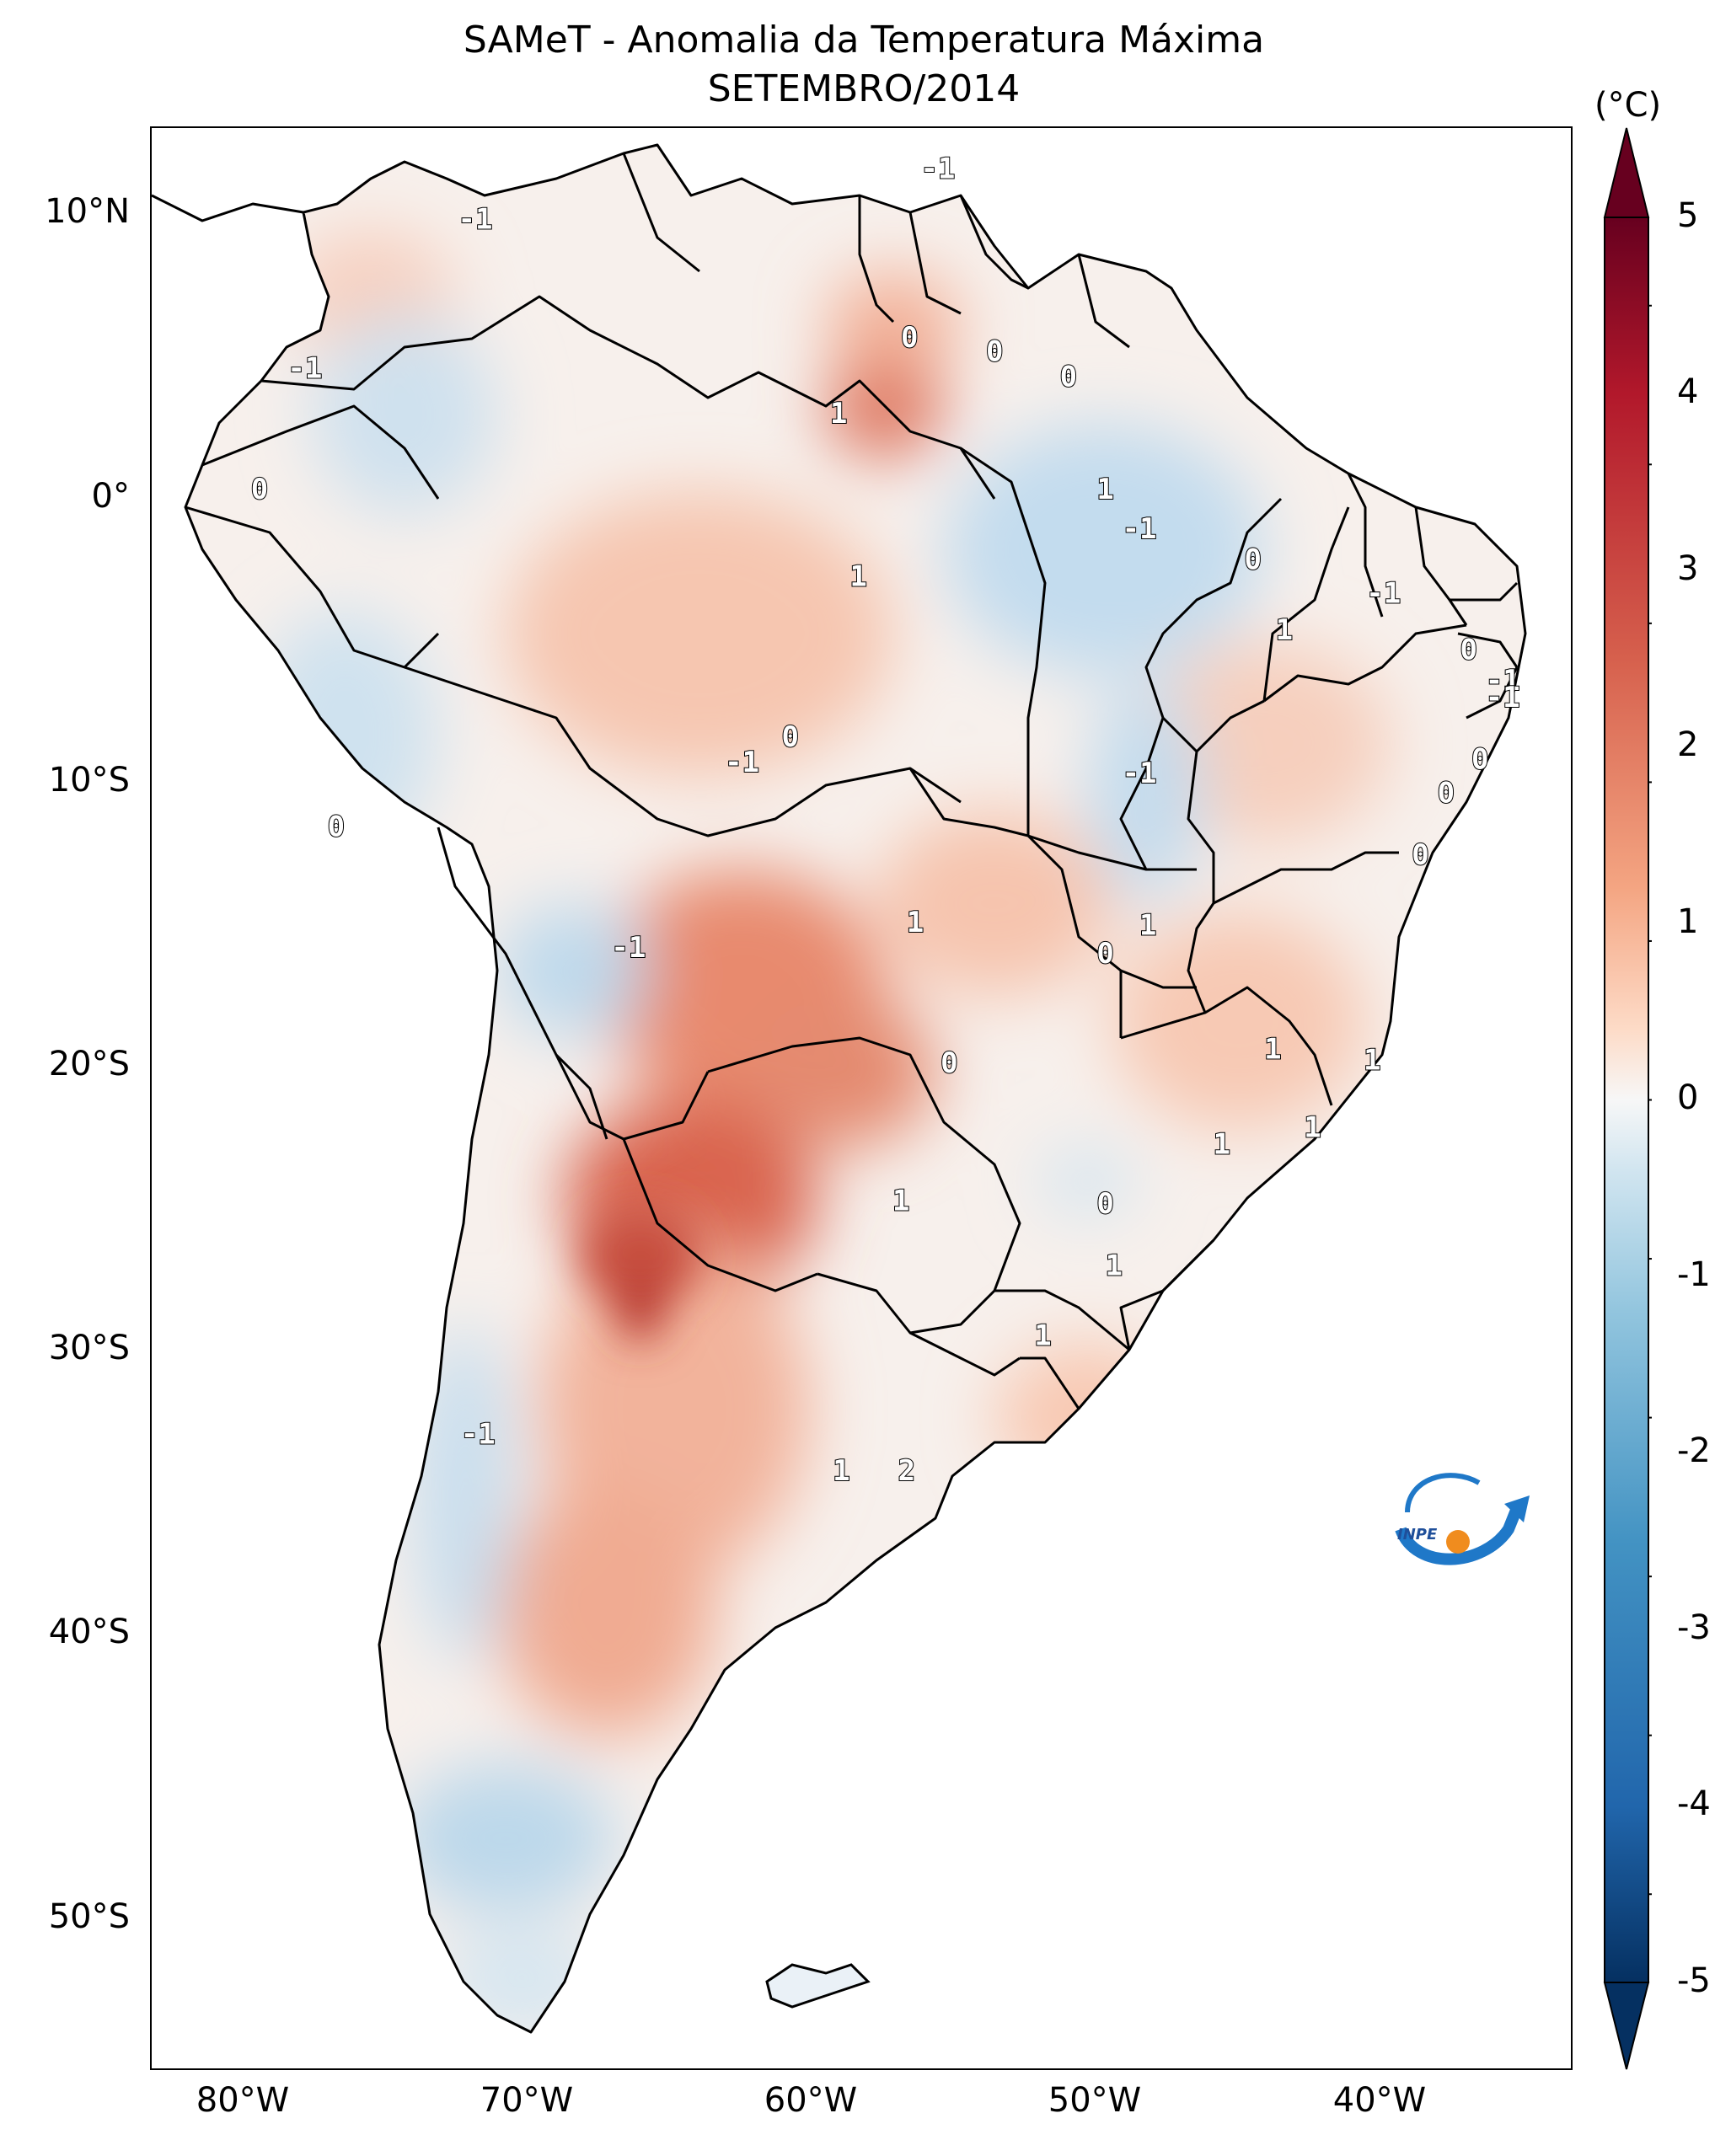  Describe the element at coordinates (1688, 1097) in the screenshot. I see `colorbar-label-0: 0` at that location.